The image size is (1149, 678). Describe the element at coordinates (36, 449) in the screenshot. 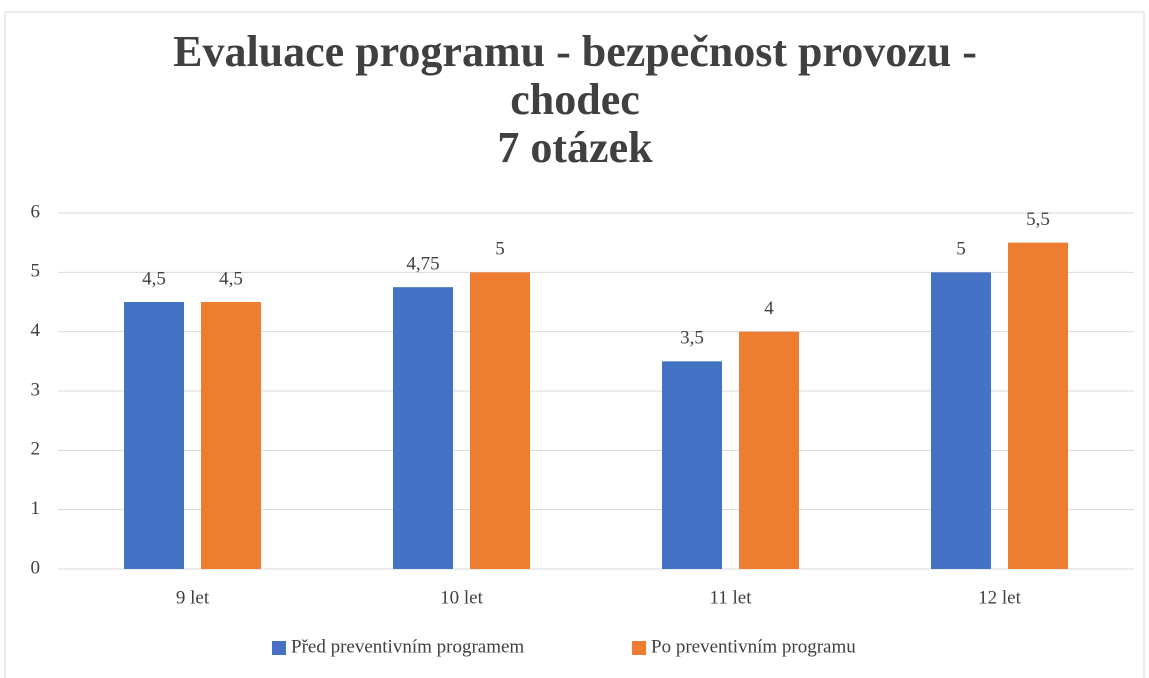

I see `y-tick-label: 2` at that location.